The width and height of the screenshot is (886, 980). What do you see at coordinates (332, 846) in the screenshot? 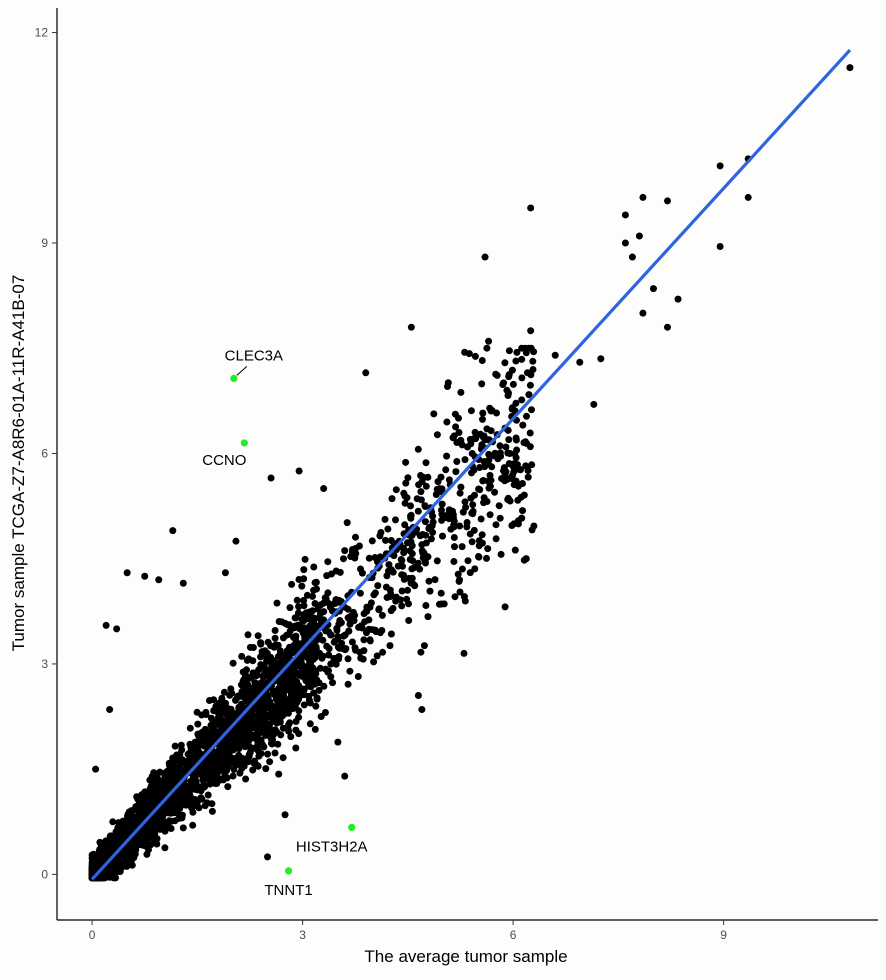
I see `gene-label-hist3h2a: HIST3H2A` at bounding box center [332, 846].